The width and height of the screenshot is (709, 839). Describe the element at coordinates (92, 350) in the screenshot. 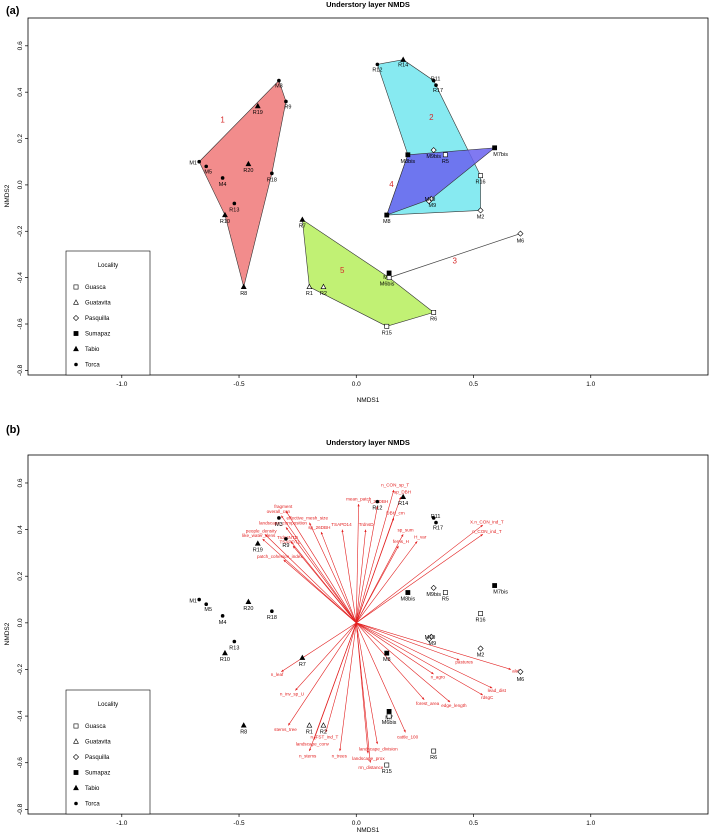

I see `legend-tabio-label: Tabio` at that location.